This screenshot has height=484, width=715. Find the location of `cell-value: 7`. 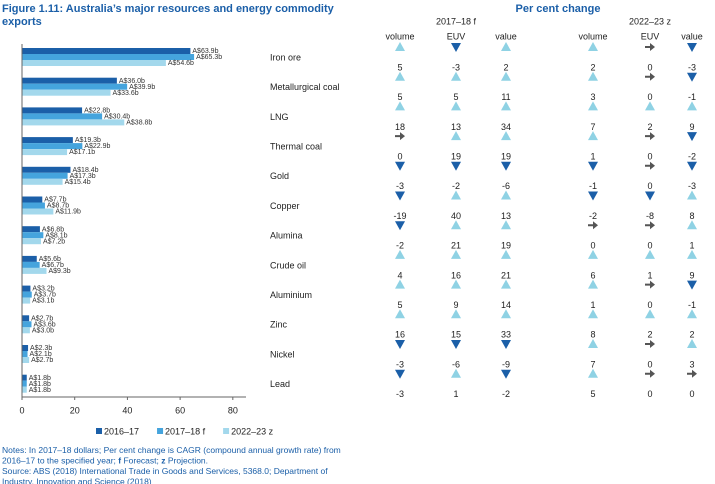

cell-value: 7 is located at coordinates (592, 127).